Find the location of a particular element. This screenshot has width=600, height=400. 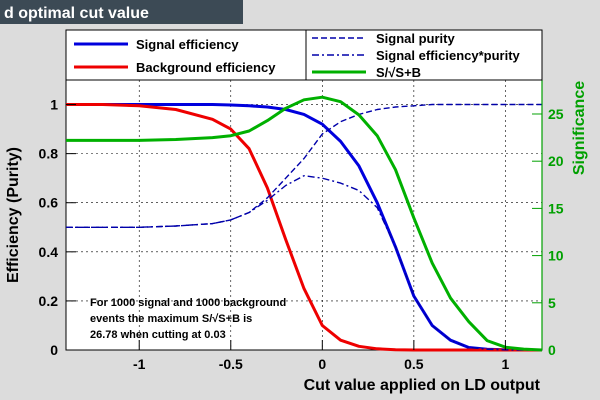

x-tick-label-2: 0 is located at coordinates (322, 364).